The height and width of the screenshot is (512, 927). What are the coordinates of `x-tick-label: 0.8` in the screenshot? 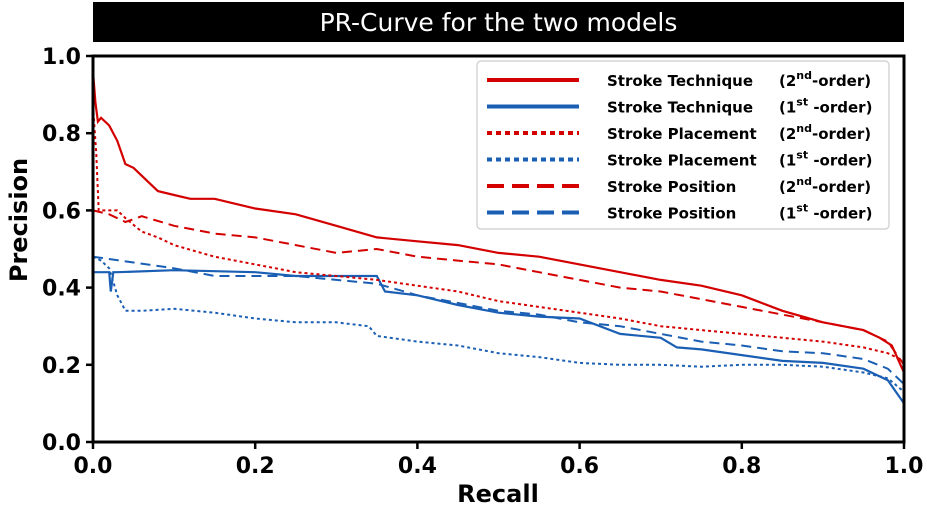 It's located at (741, 466).